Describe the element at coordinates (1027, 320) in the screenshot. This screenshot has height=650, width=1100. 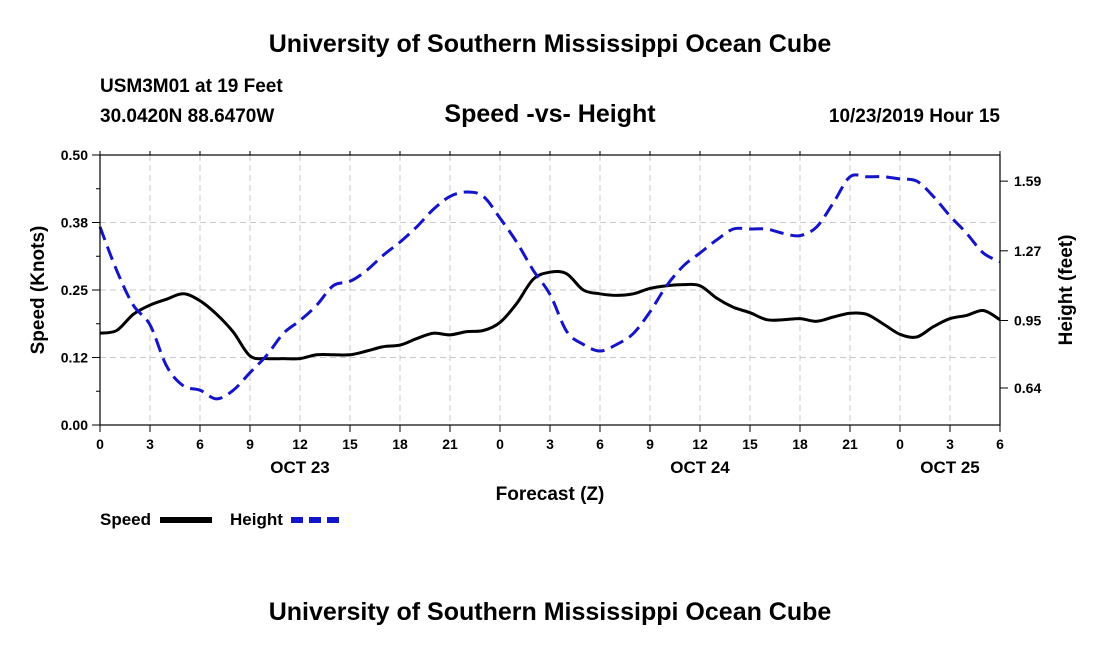
I see `y-right-tick-label: 0.95` at that location.